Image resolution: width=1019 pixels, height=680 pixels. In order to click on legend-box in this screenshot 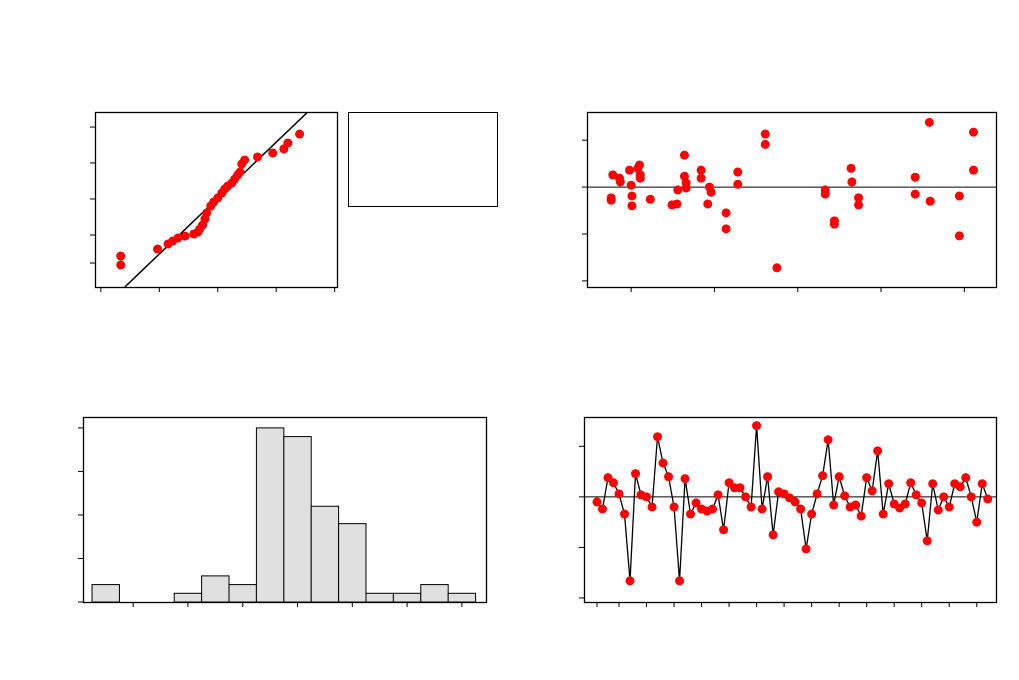, I will do `click(423, 159)`.